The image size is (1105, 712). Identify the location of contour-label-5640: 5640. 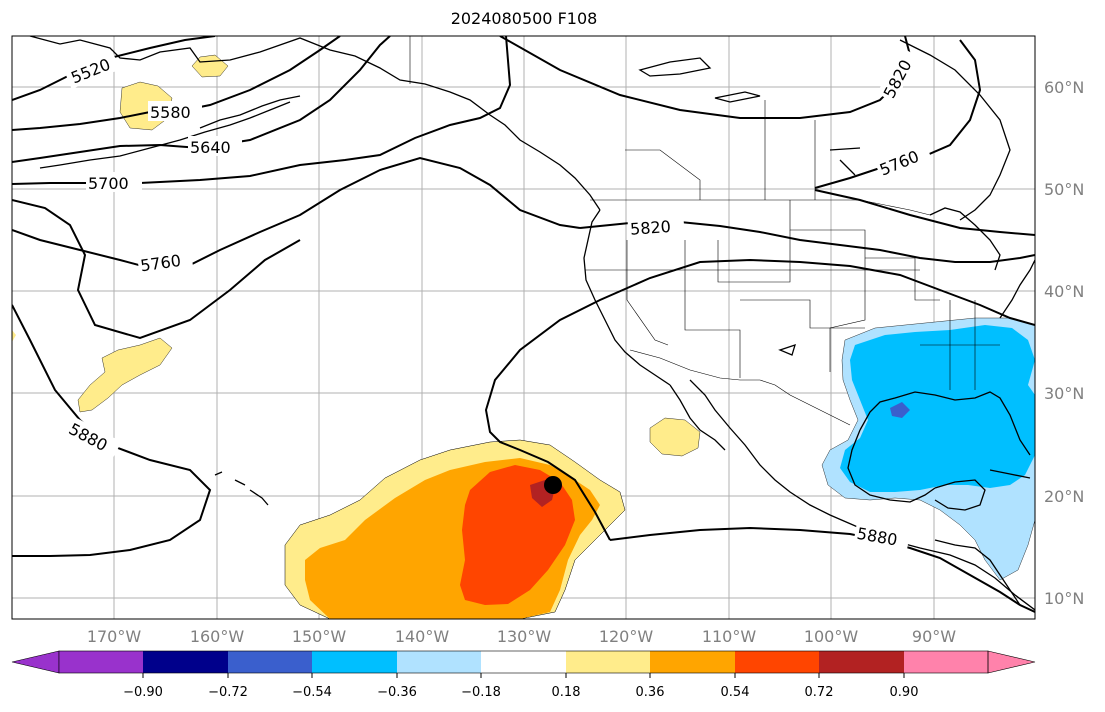
(210, 147).